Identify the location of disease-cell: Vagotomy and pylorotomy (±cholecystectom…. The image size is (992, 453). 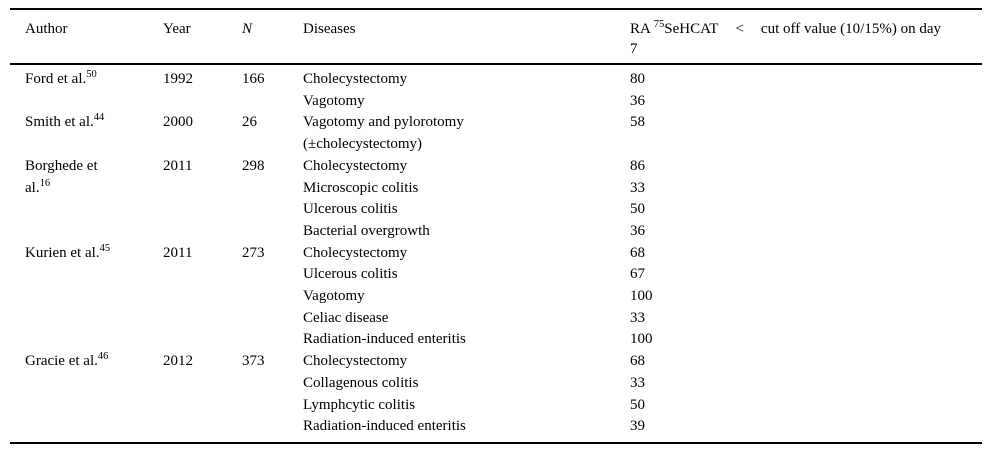
(383, 133).